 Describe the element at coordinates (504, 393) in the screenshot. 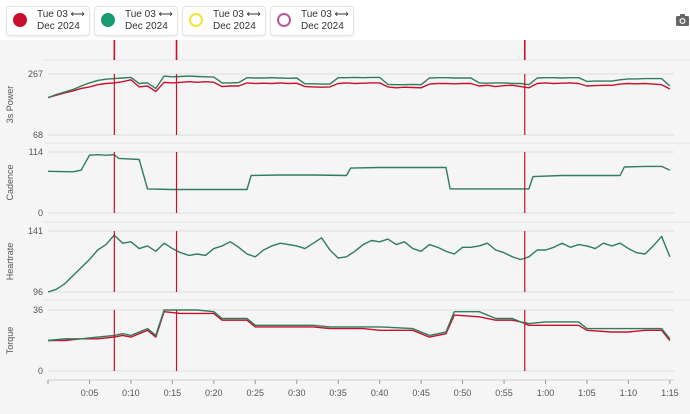

I see `x-tick-label: 0:55` at that location.